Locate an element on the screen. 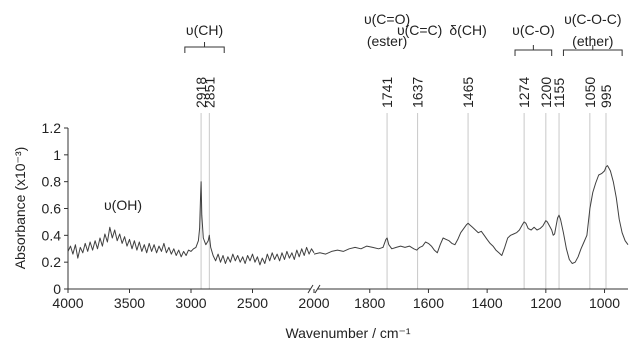 The image size is (629, 349). bracket-ch is located at coordinates (204, 47).